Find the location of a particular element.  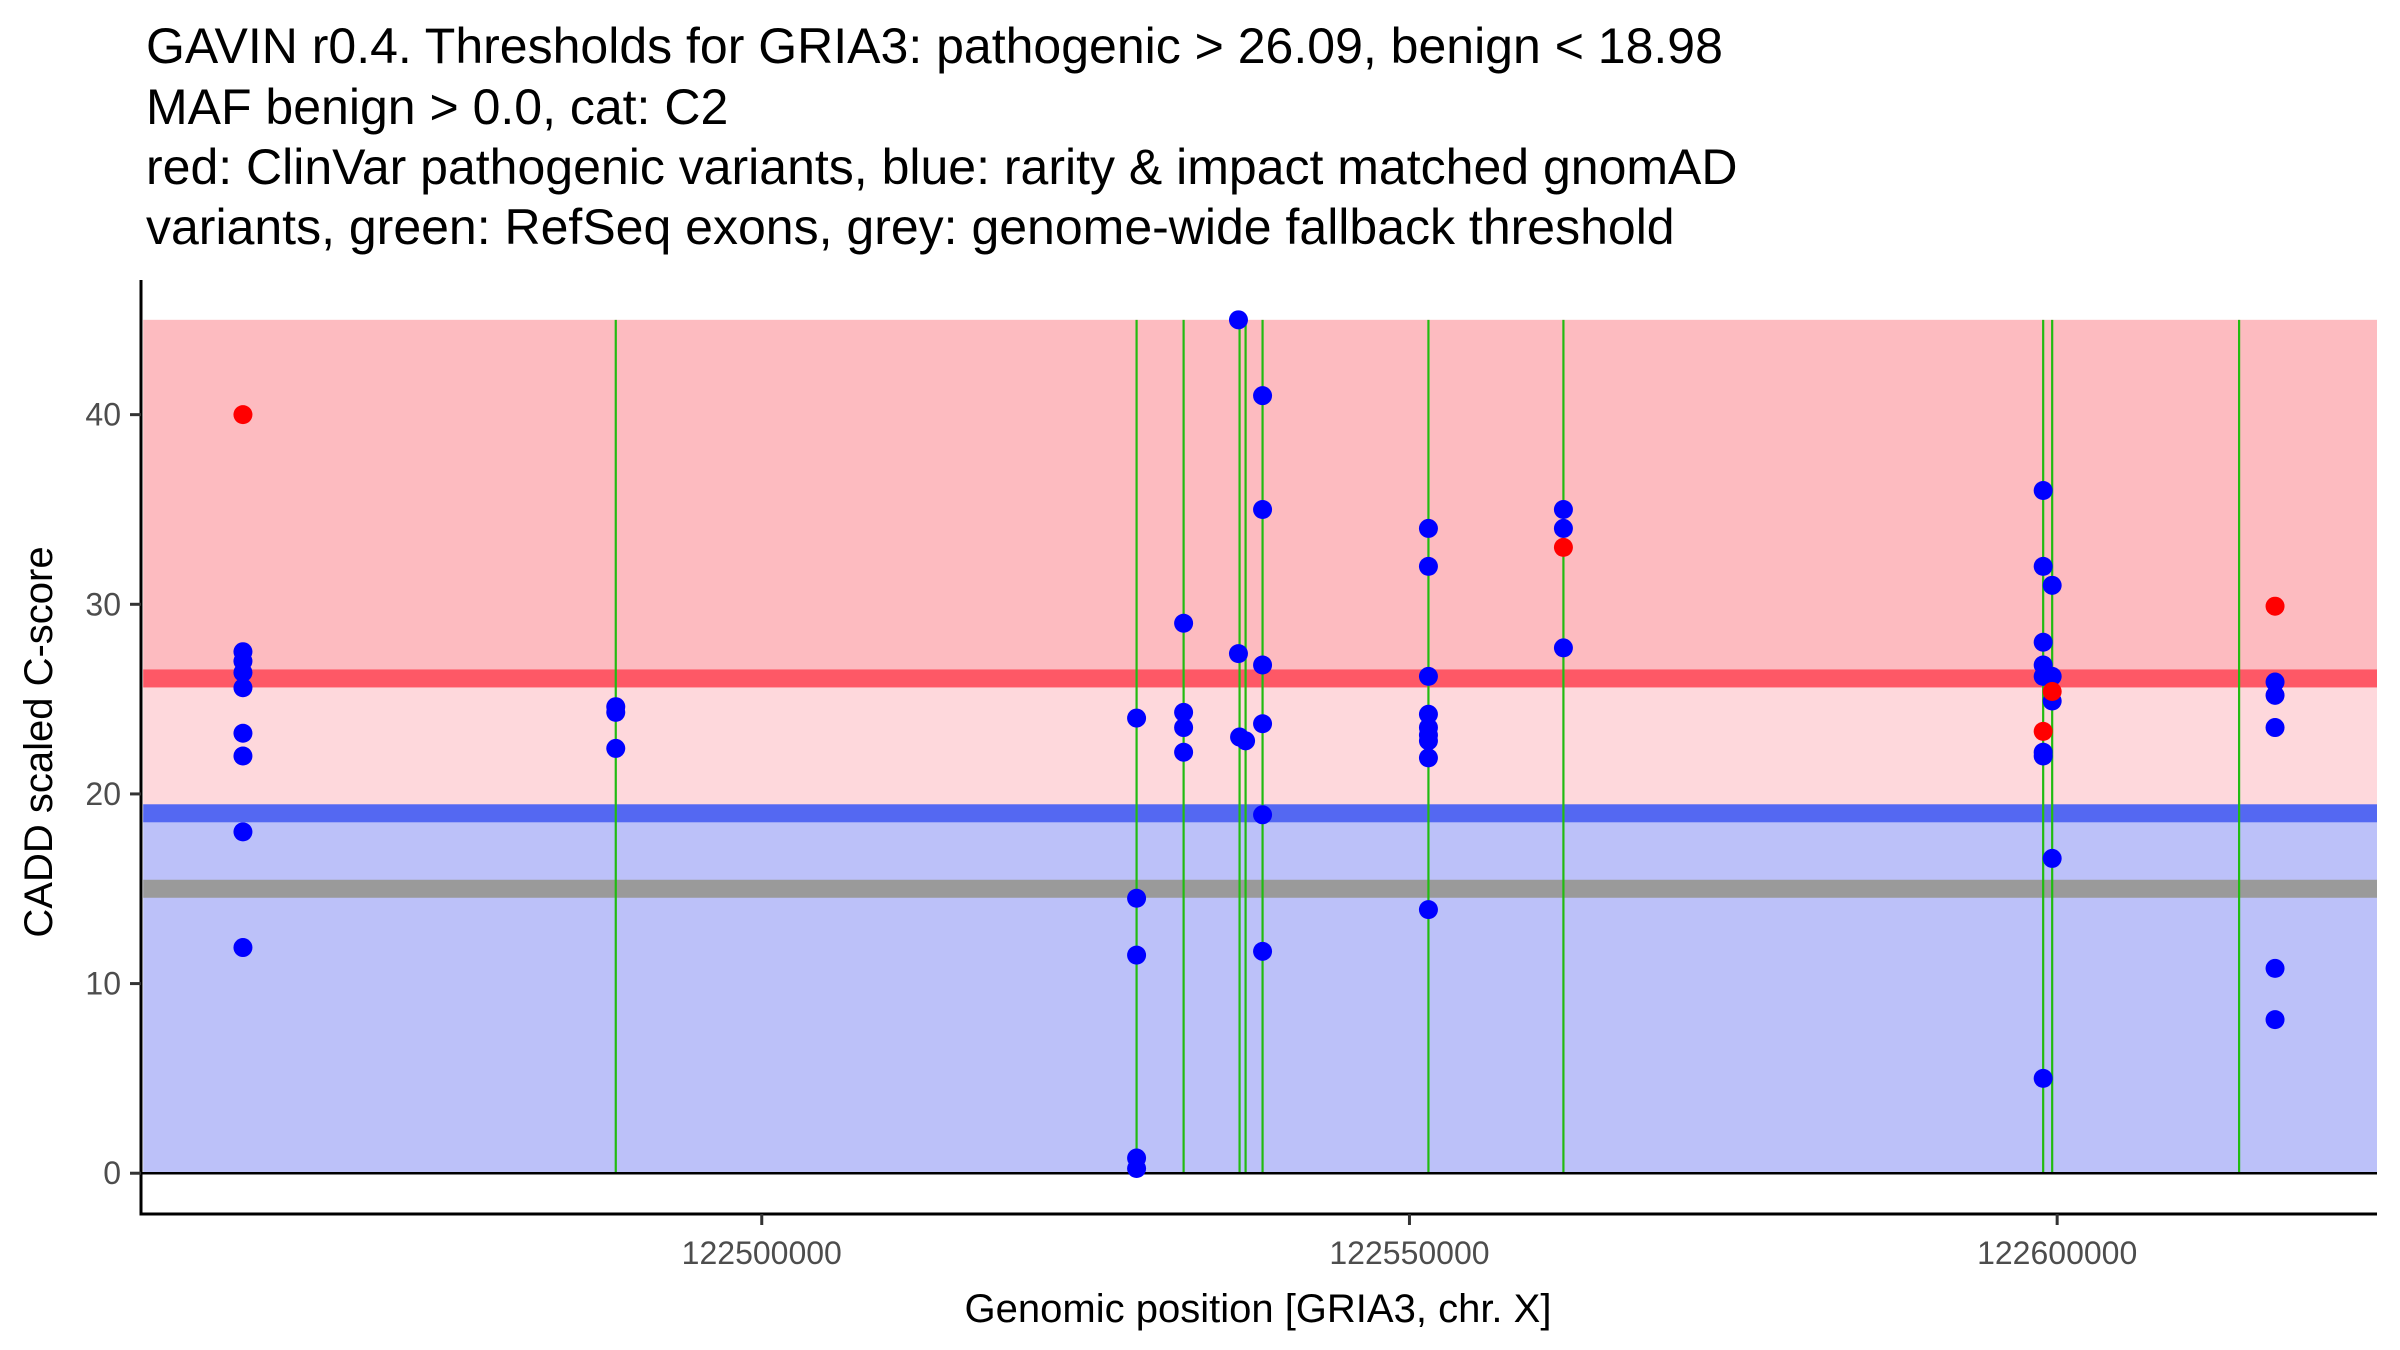

x-tick-label: 122550000 is located at coordinates (1409, 1253).